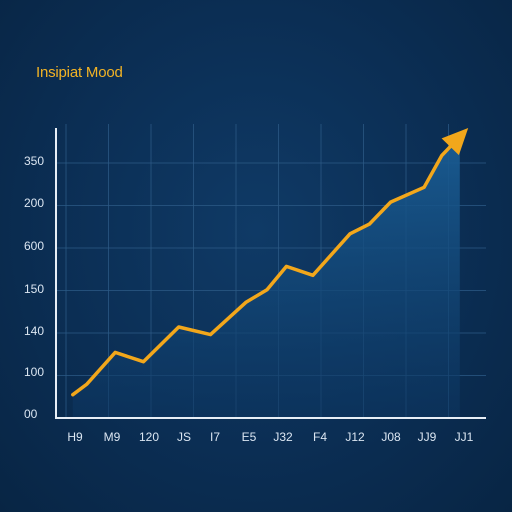 The width and height of the screenshot is (512, 512). I want to click on x-tick-label: JJ9, so click(427, 437).